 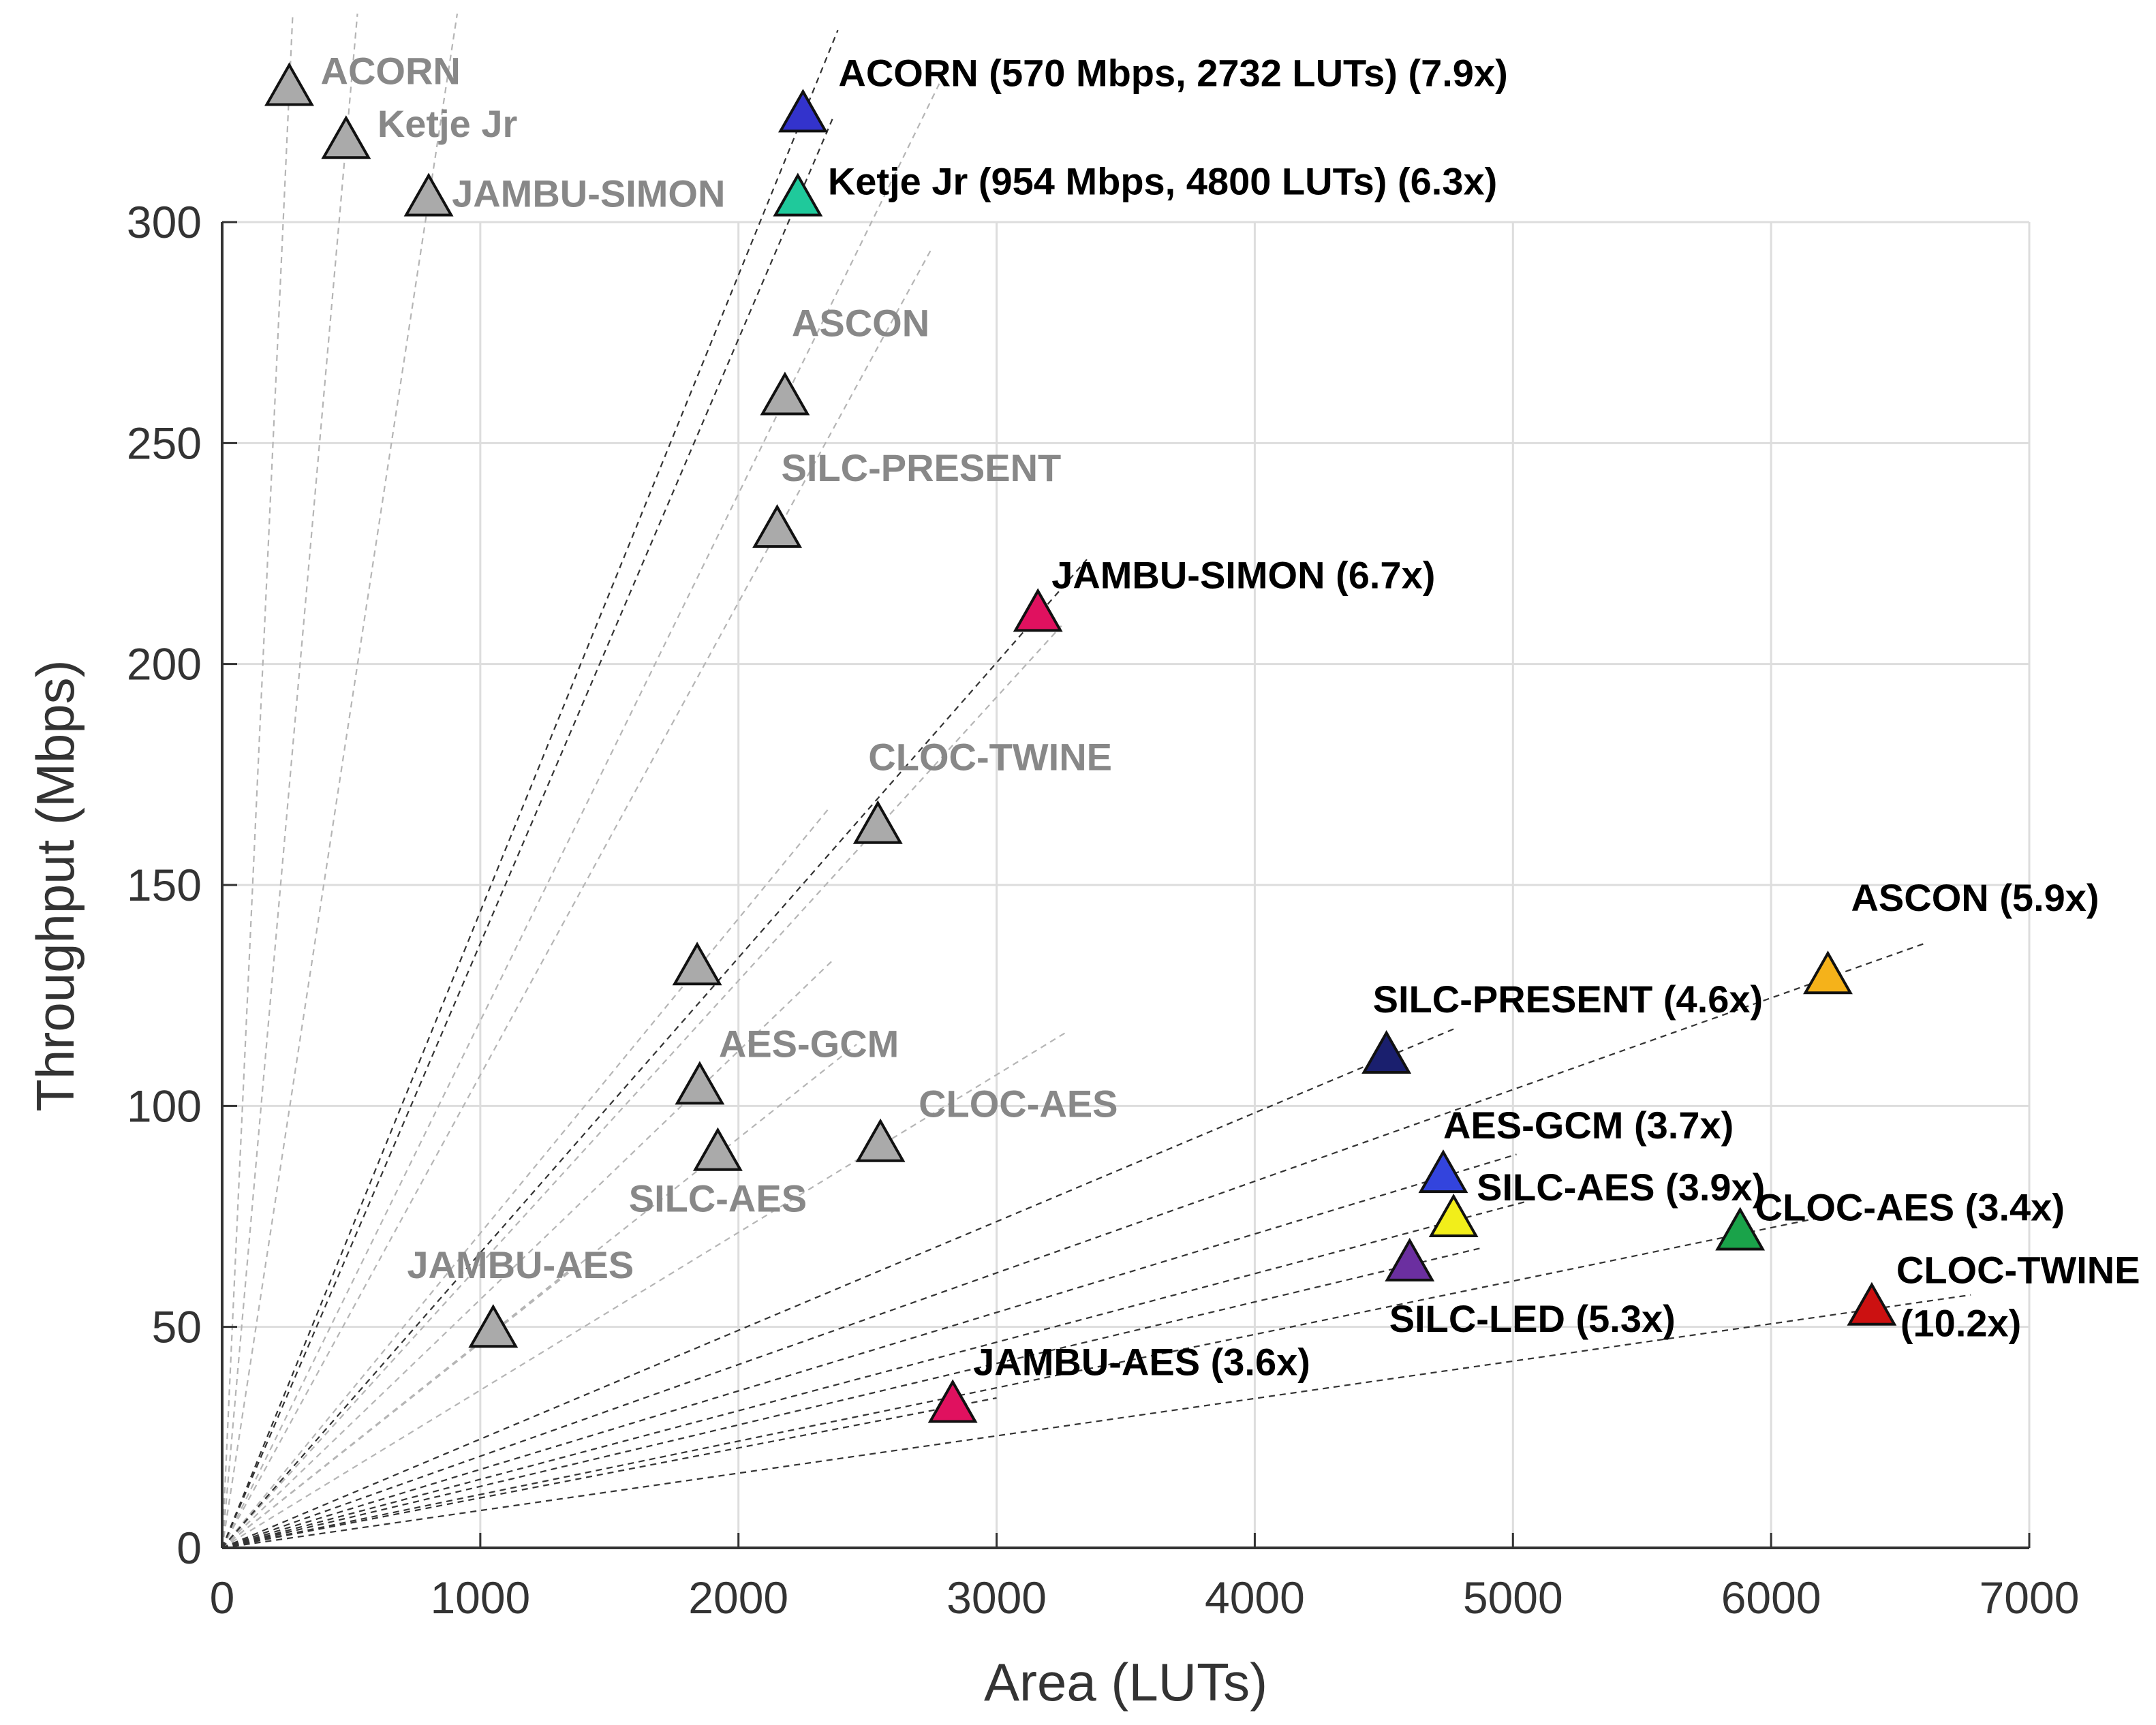 I want to click on y-axis-title: Throughput (Mbps), so click(x=55, y=885).